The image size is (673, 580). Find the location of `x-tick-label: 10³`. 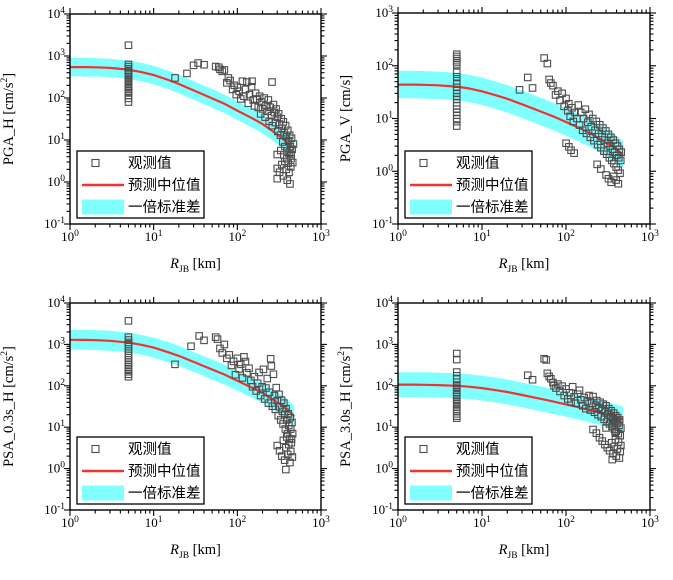

x-tick-label: 10³ is located at coordinates (321, 522).